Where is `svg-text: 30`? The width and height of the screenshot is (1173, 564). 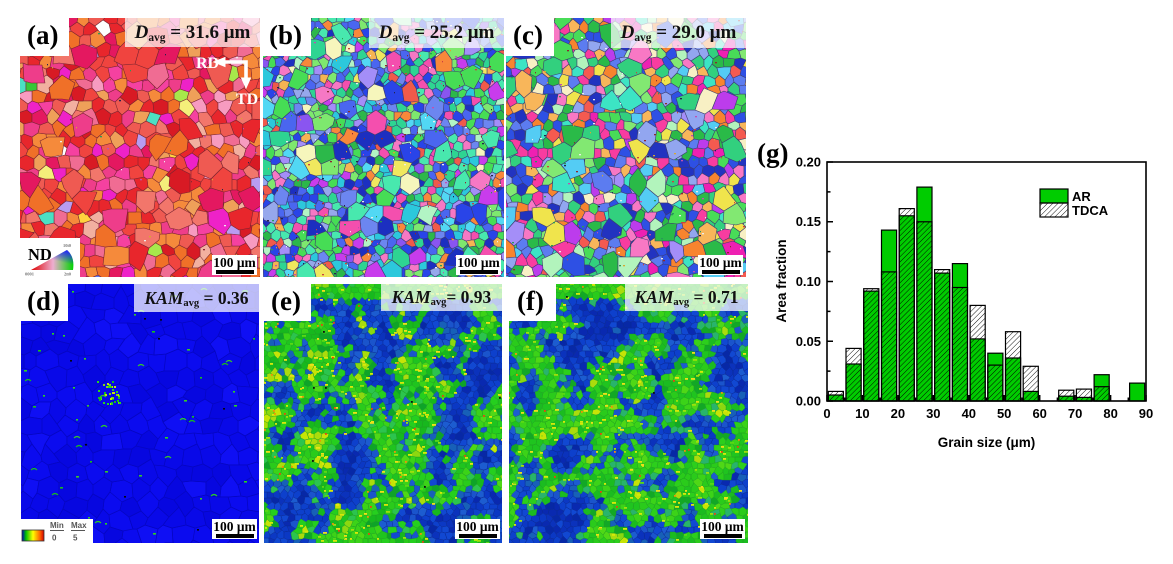
svg-text: 30 is located at coordinates (933, 413).